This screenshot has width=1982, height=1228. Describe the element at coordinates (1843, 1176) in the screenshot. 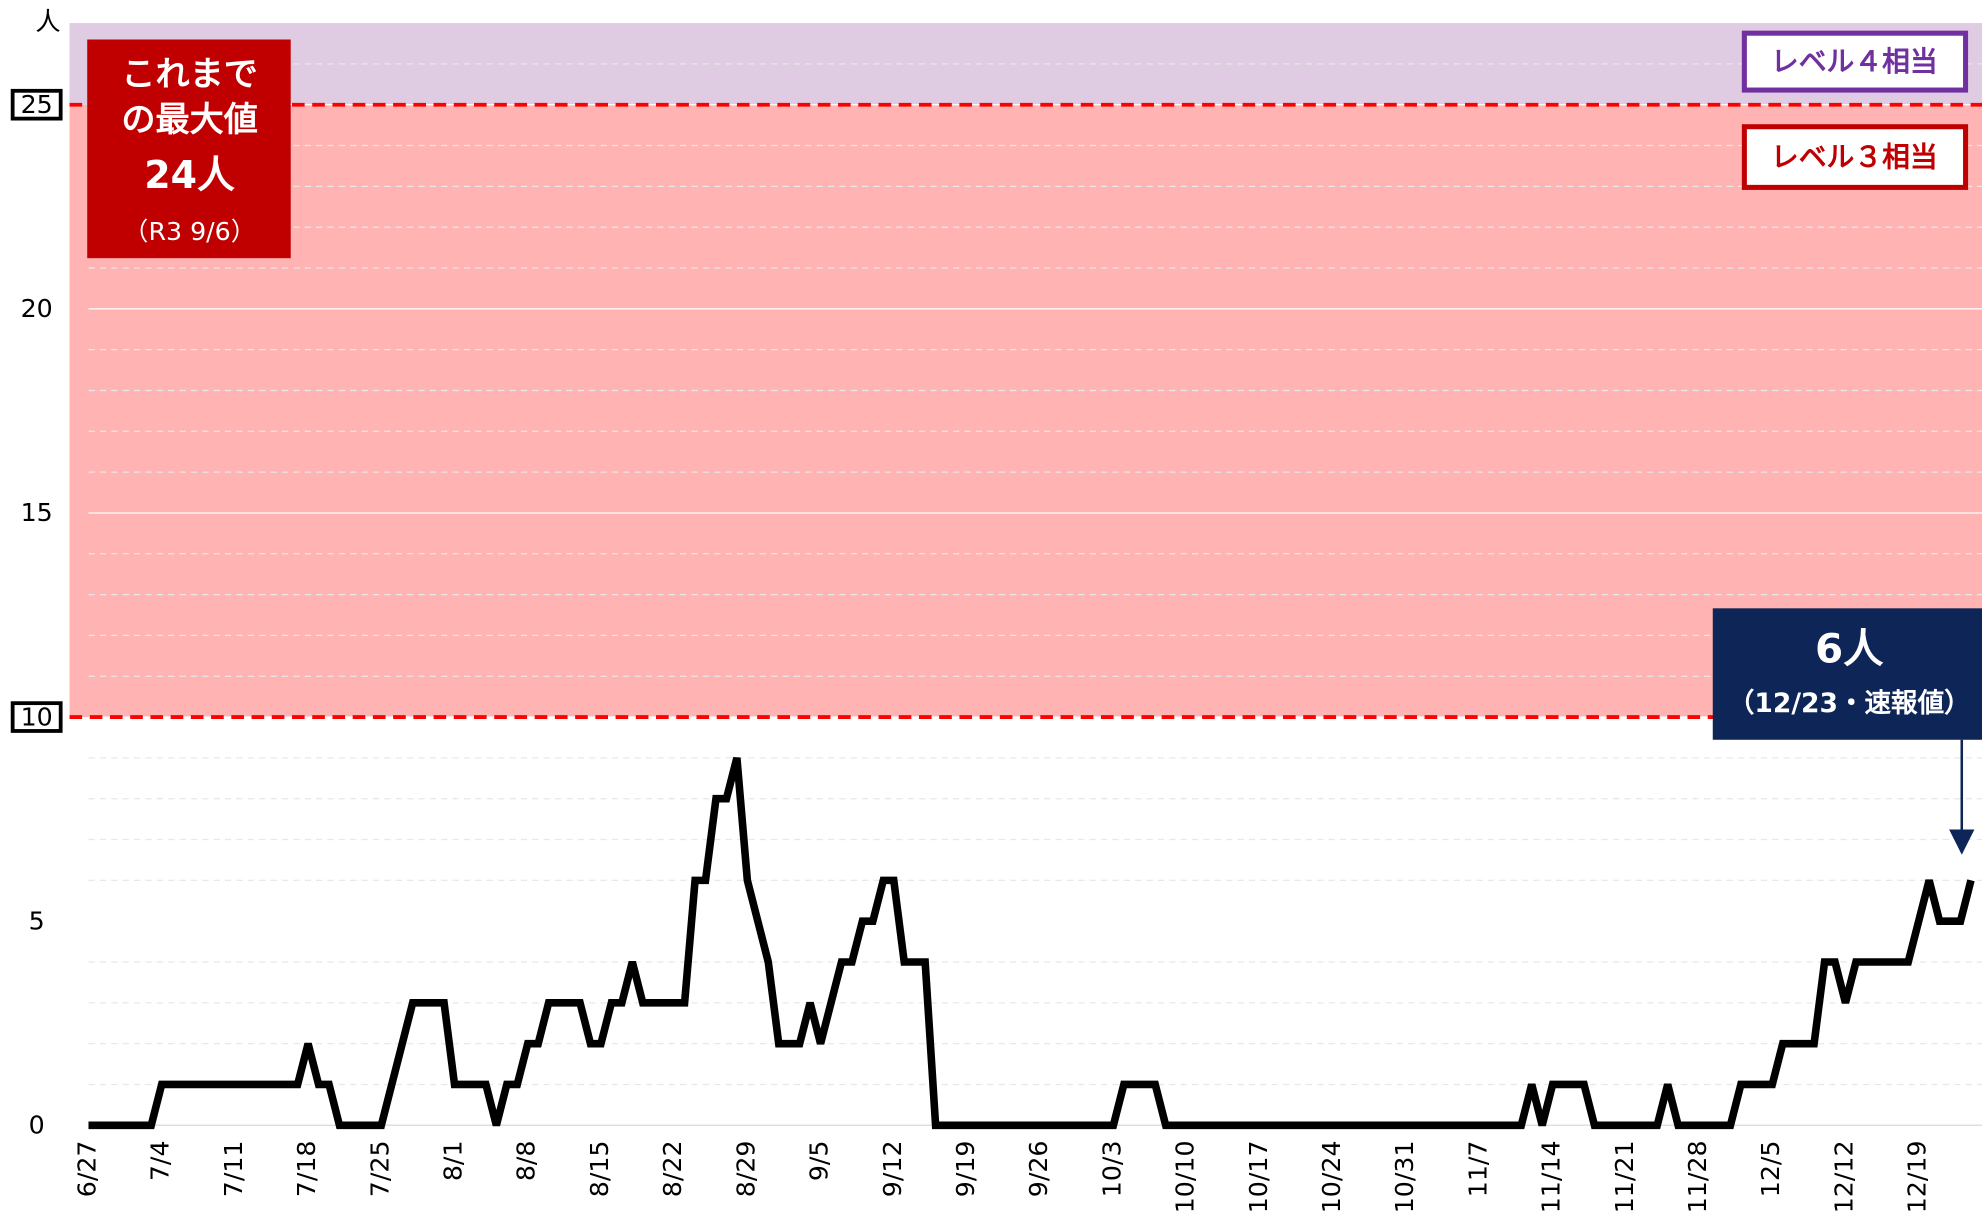

I see `x-tick-label: 12/12` at that location.